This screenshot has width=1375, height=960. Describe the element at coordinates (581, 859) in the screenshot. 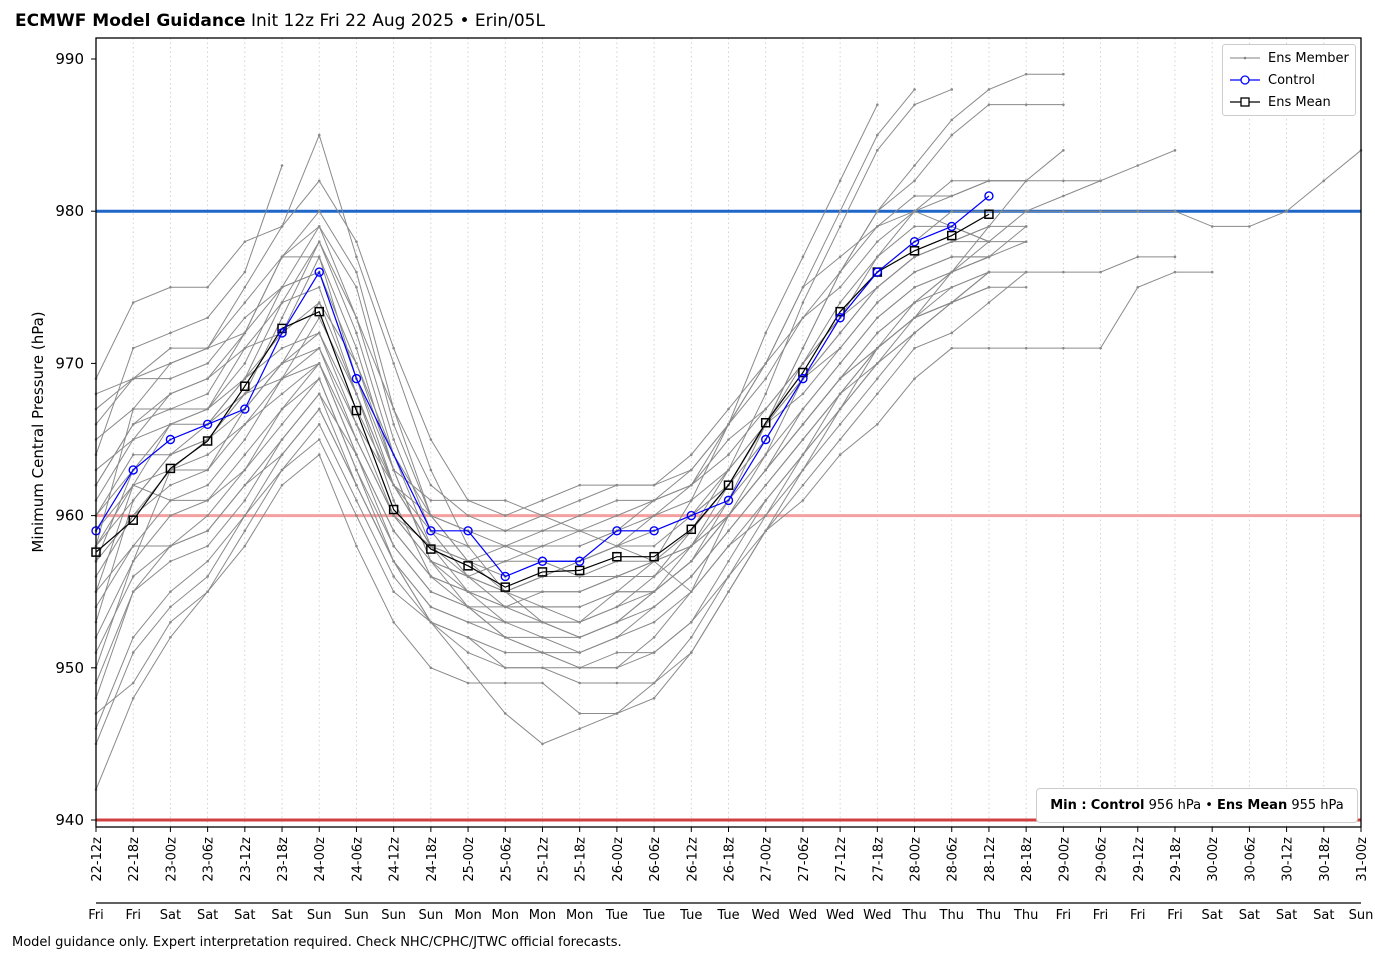

I see `x-tick-label: 25-18z` at that location.